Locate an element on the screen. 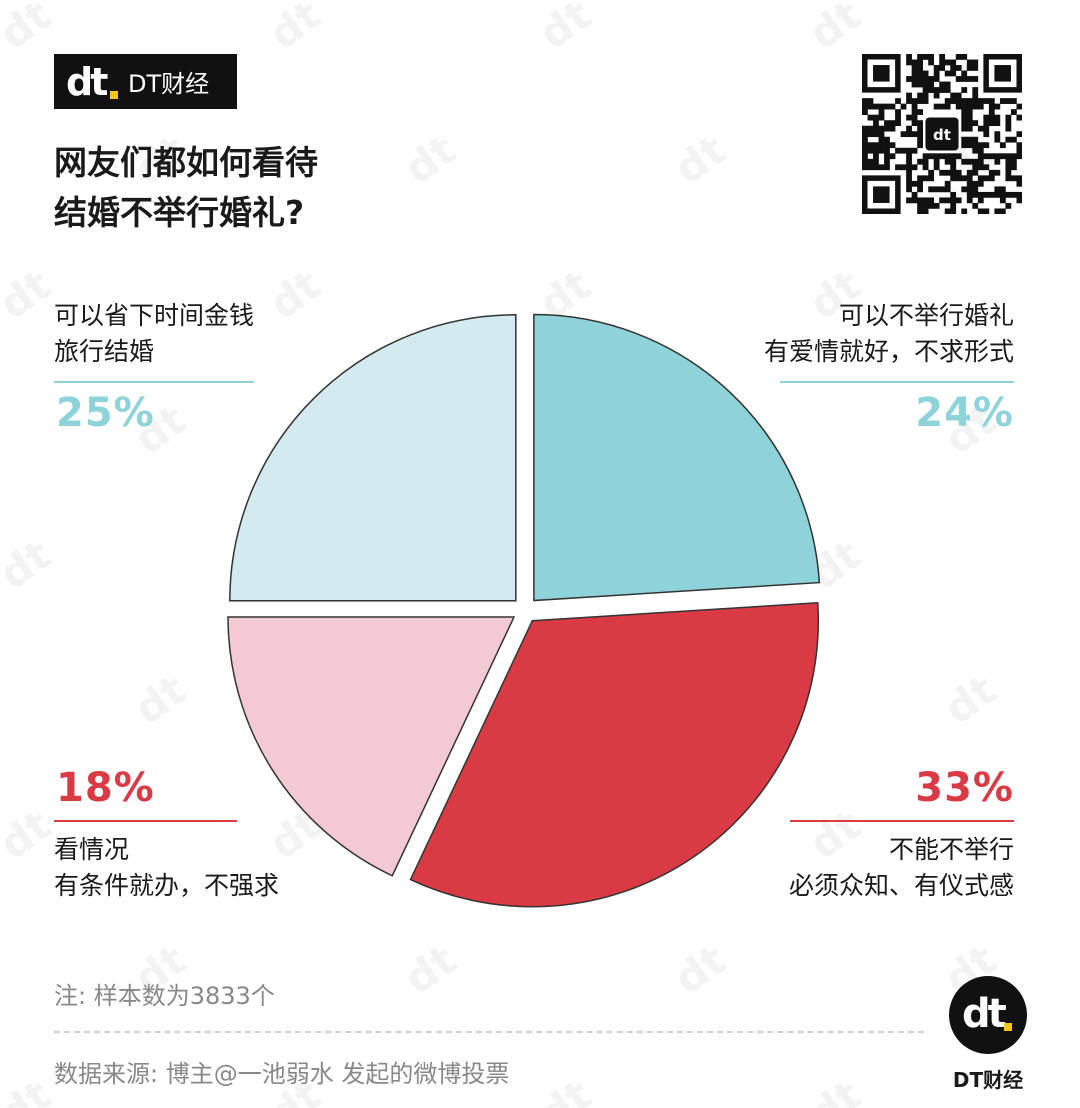 The height and width of the screenshot is (1108, 1080). qr-code-icon: dt is located at coordinates (942, 134).